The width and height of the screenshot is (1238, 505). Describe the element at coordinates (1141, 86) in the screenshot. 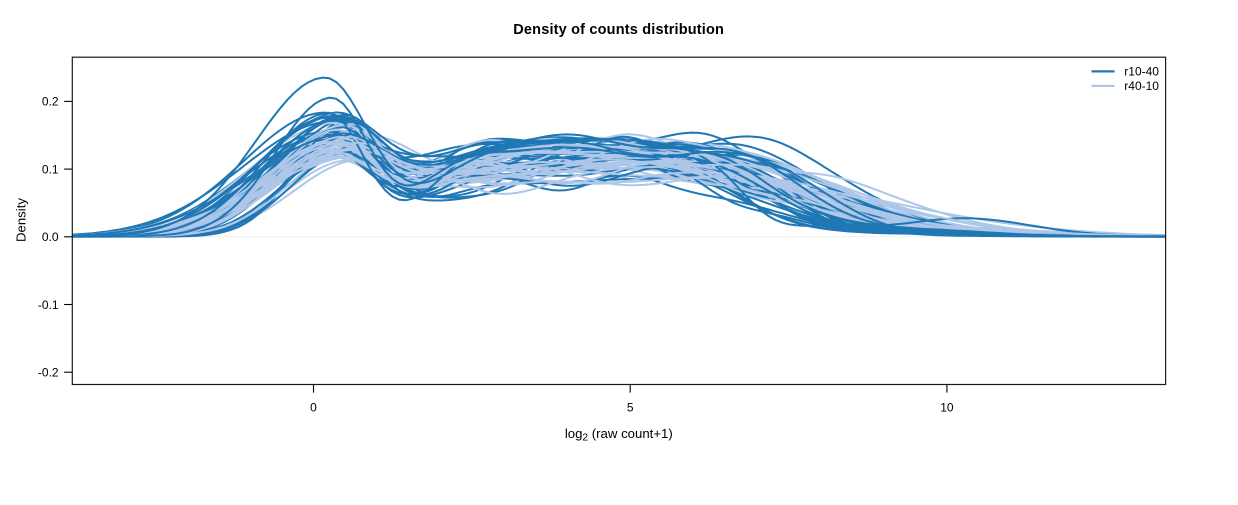

I see `svg-text: r40-10` at that location.